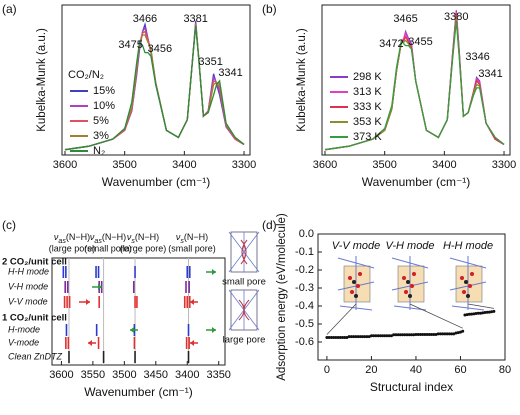  Describe the element at coordinates (99, 151) in the screenshot. I see `legend-label: N₂` at that location.